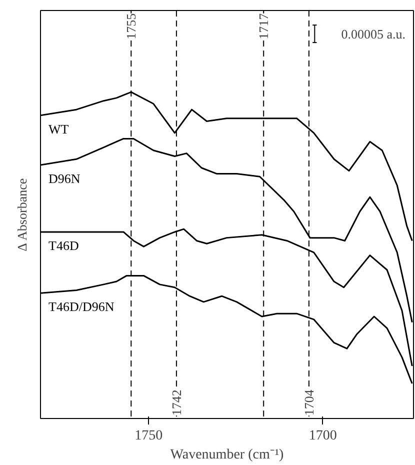 The width and height of the screenshot is (415, 465). I want to click on series-label: T46D/D96N, so click(81, 306).